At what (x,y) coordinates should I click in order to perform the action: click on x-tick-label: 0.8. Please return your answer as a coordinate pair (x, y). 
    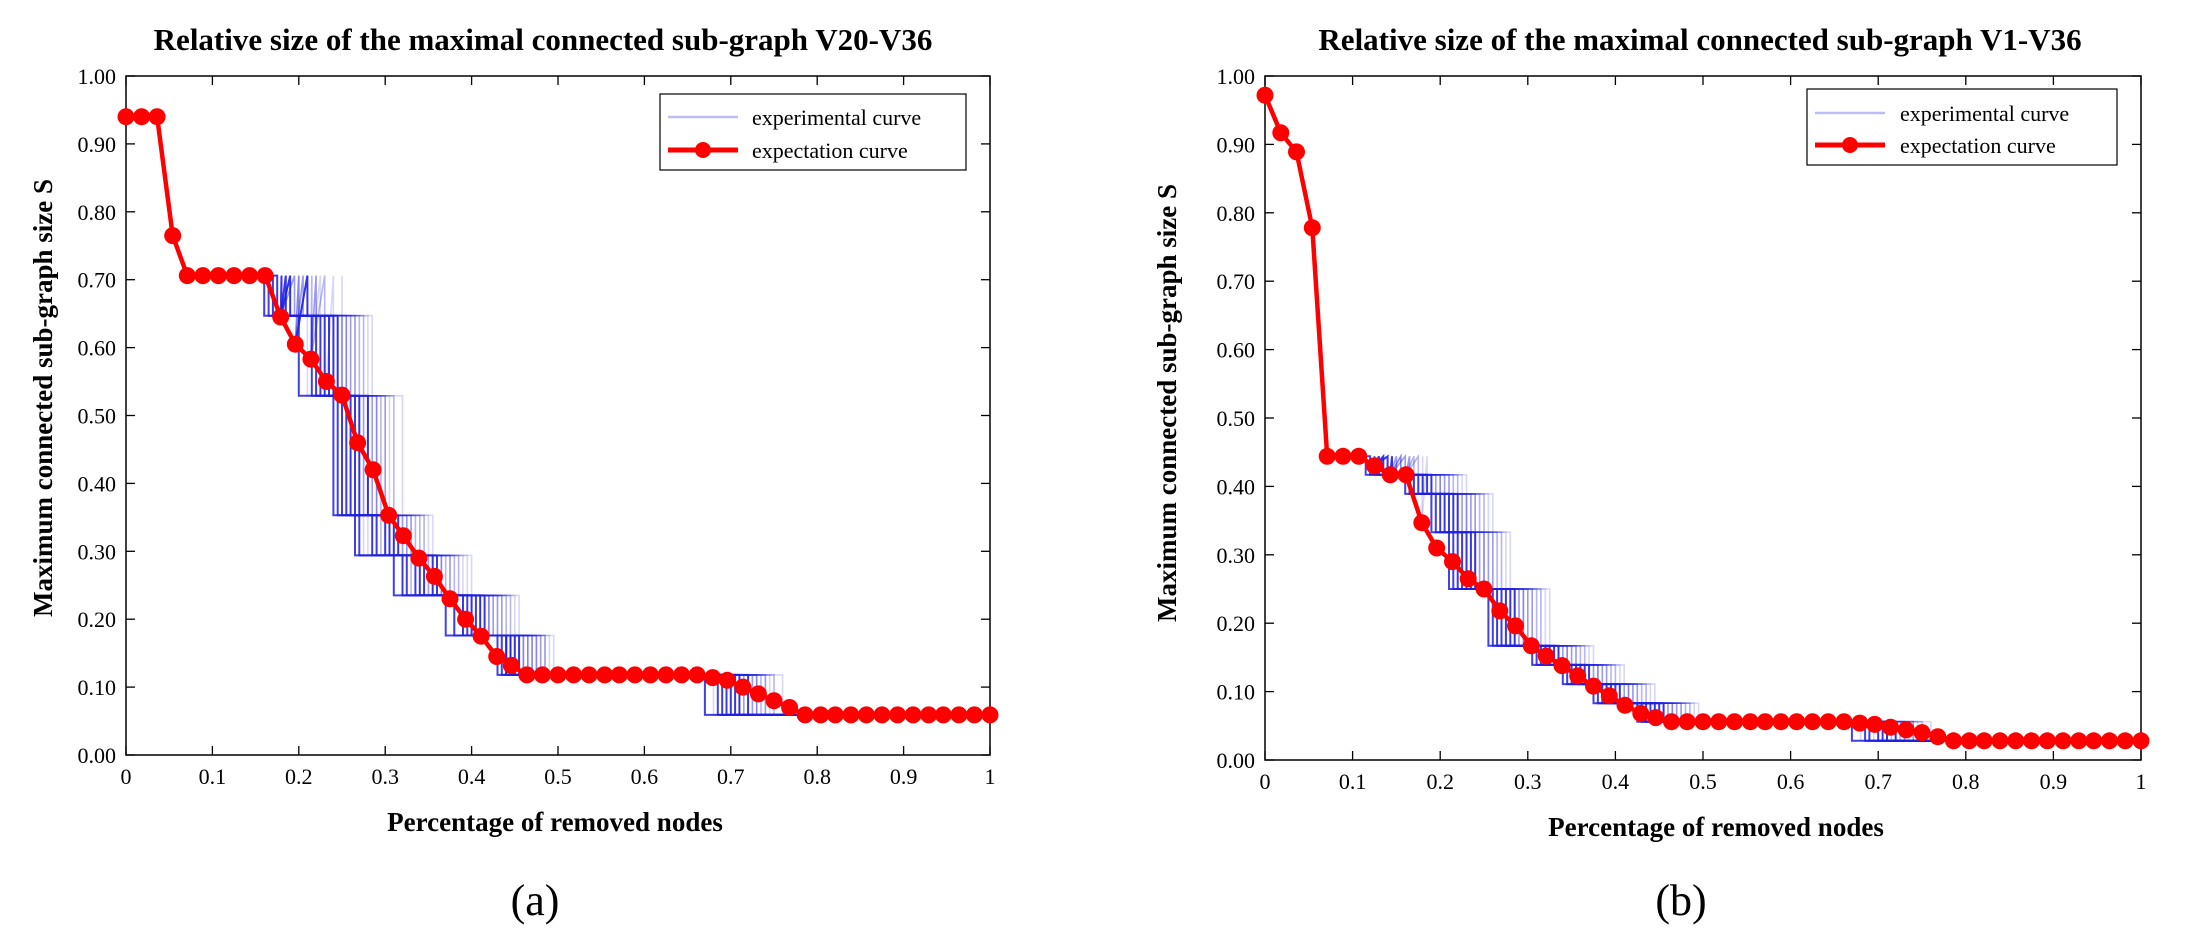
    Looking at the image, I should click on (1966, 781).